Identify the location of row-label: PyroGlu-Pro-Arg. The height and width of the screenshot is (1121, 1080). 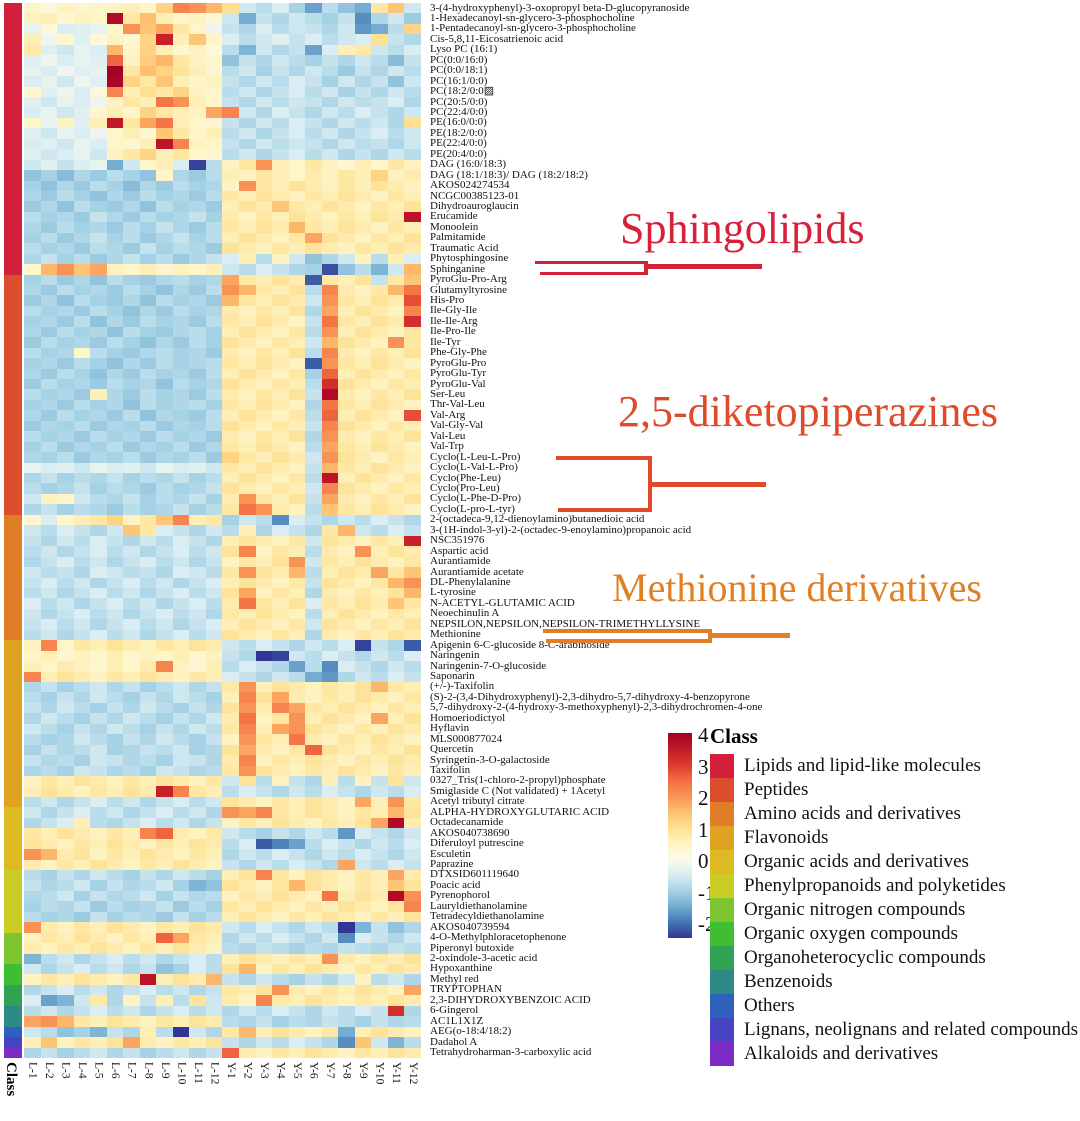
(468, 279).